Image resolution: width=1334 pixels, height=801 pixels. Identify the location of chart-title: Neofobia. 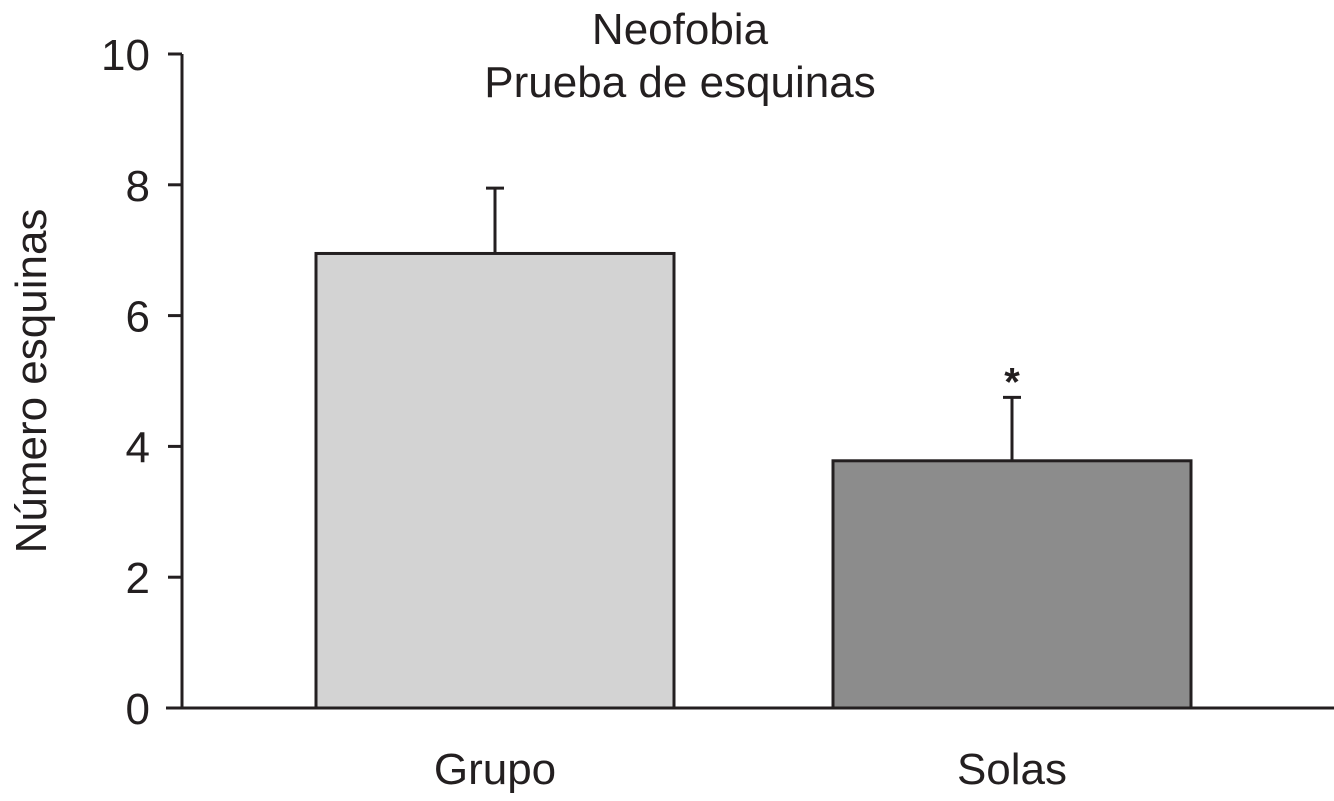
(680, 29).